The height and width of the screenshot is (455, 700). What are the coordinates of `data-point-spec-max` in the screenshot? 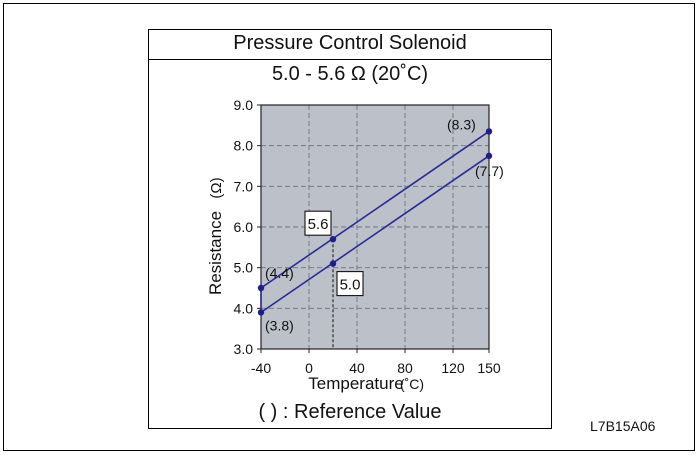 It's located at (333, 239).